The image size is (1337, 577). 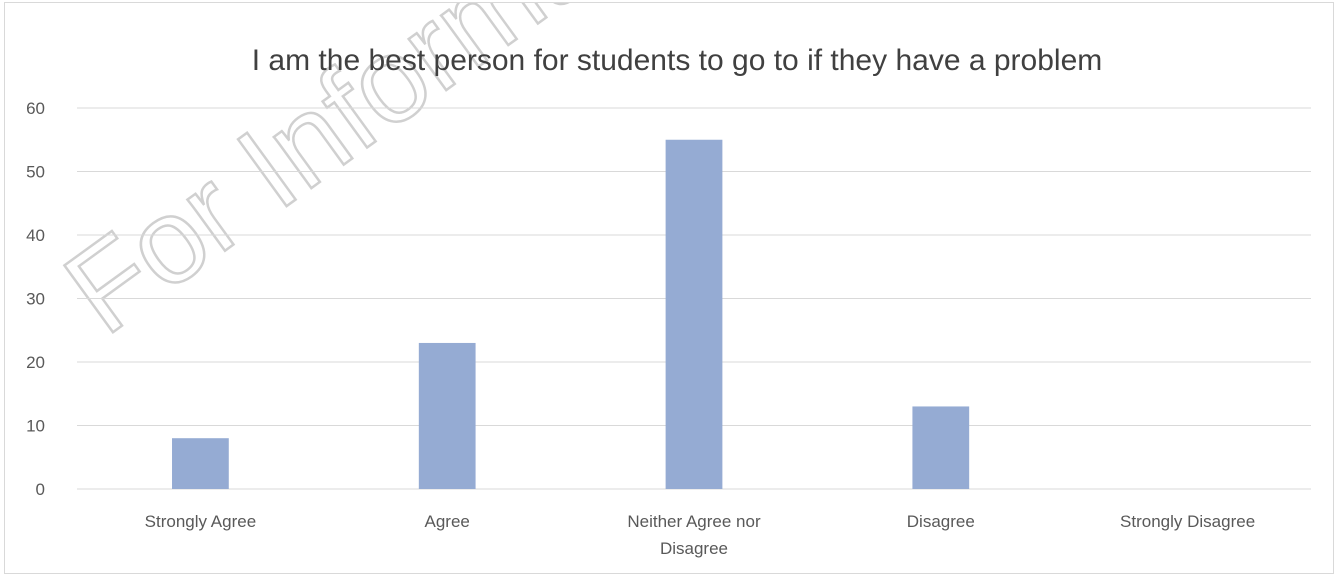 What do you see at coordinates (35, 108) in the screenshot?
I see `y-tick-label: 60` at bounding box center [35, 108].